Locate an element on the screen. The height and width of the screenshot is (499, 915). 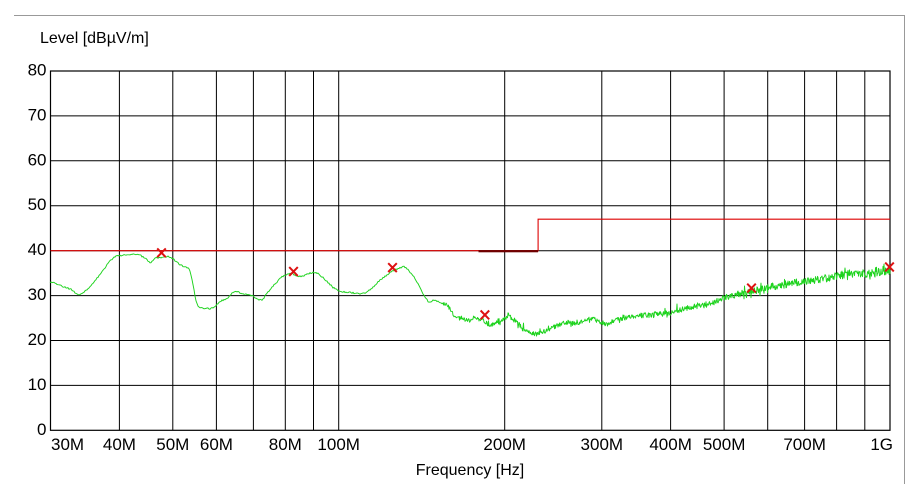
svg-text: 10 is located at coordinates (37, 384).